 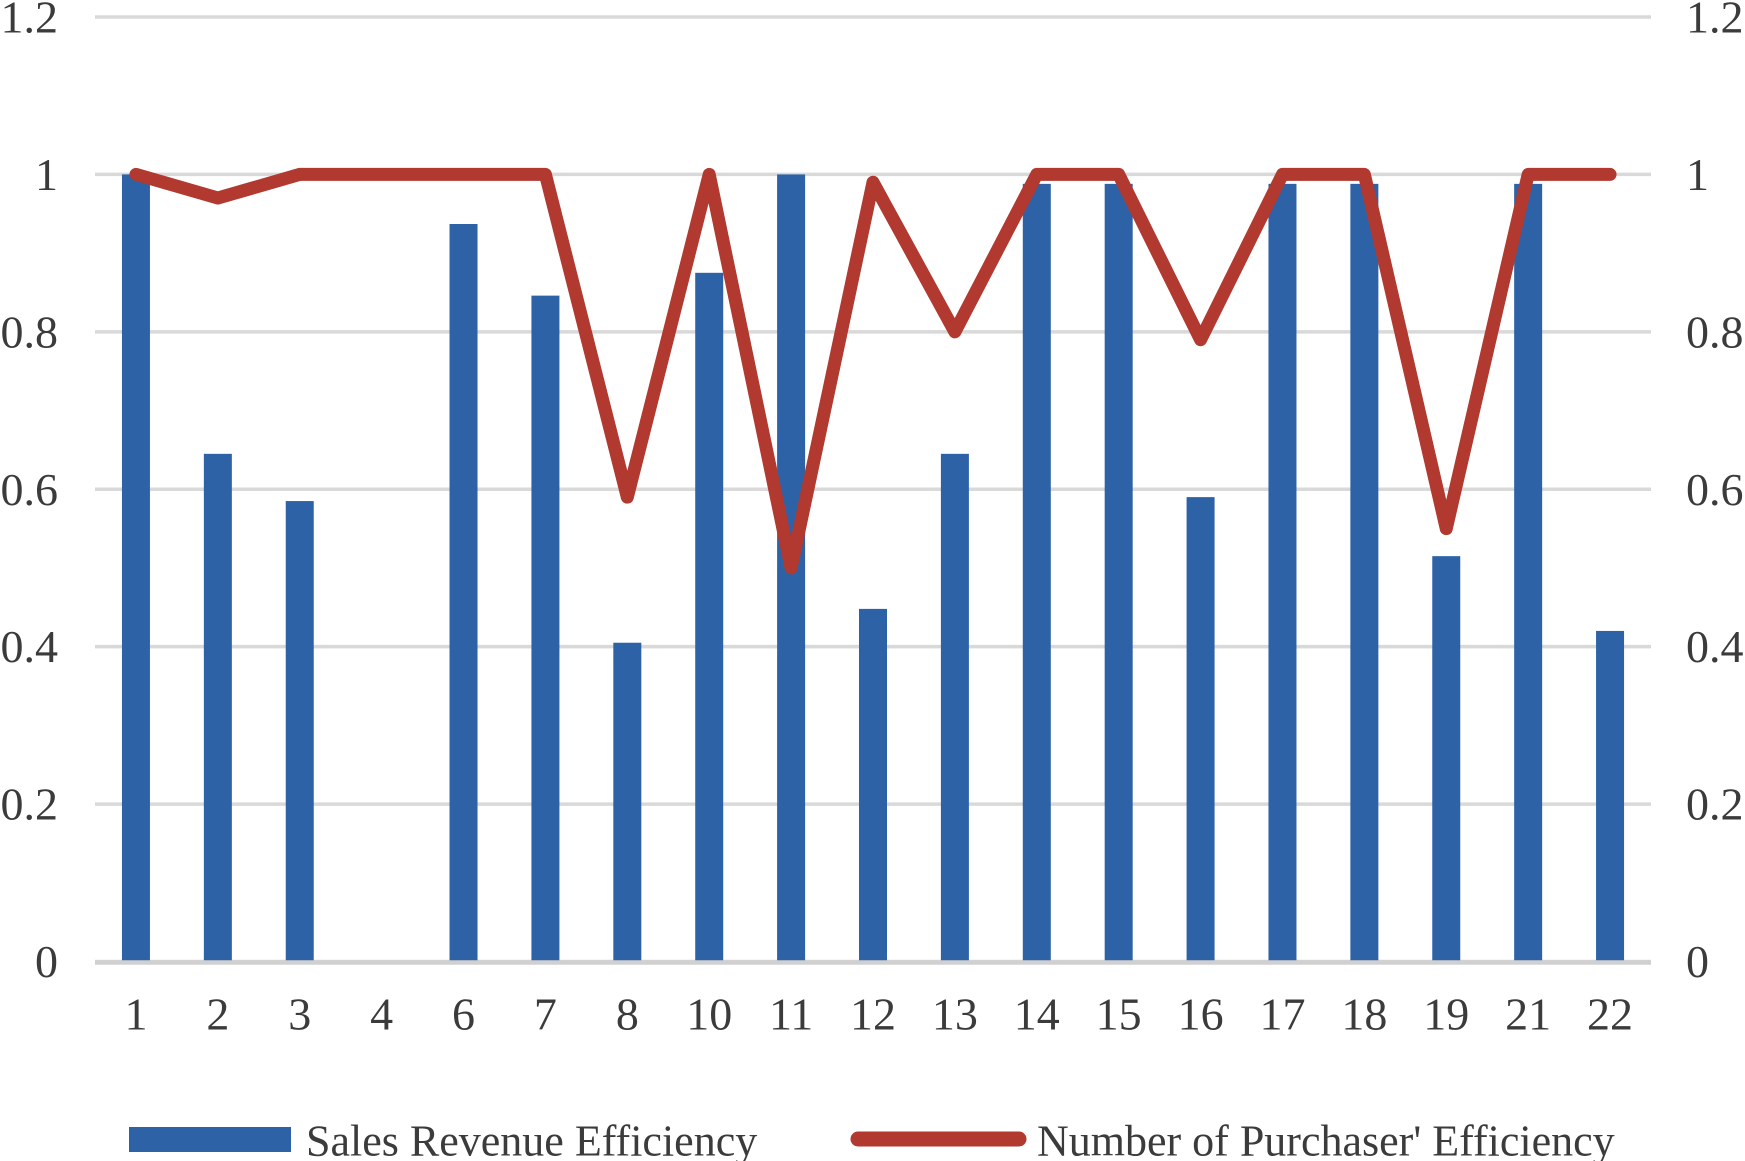 What do you see at coordinates (217, 1014) in the screenshot?
I see `x-tick-2: 2` at bounding box center [217, 1014].